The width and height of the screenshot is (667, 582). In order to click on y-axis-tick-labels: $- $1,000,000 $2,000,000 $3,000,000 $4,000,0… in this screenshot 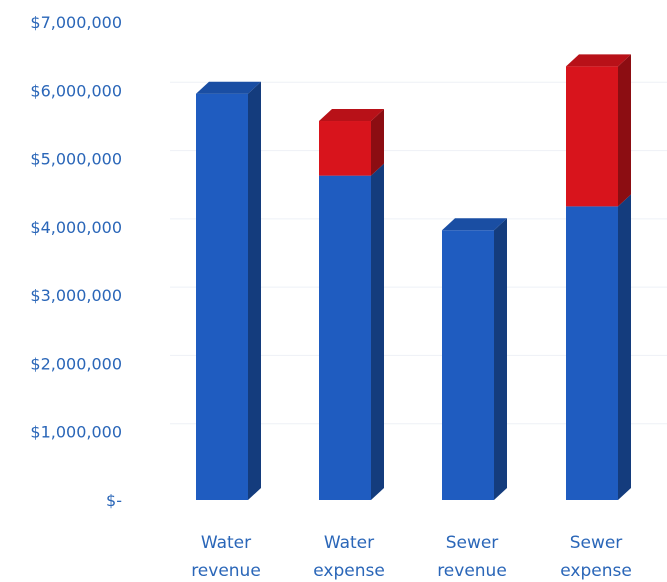, I will do `click(76, 261)`.